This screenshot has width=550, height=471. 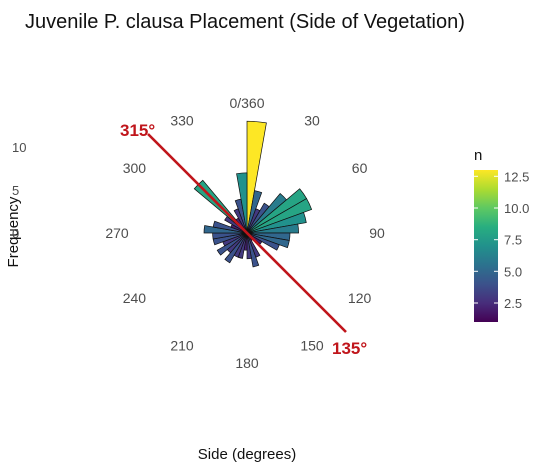 What do you see at coordinates (182, 346) in the screenshot?
I see `angle-tick-label: 210` at bounding box center [182, 346].